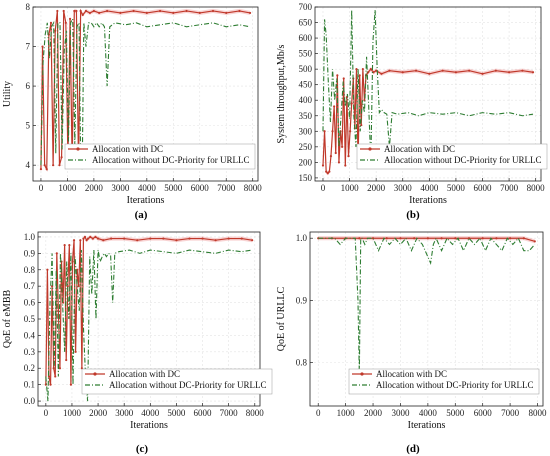 The image size is (550, 456). I want to click on panel-label: (d), so click(413, 449).